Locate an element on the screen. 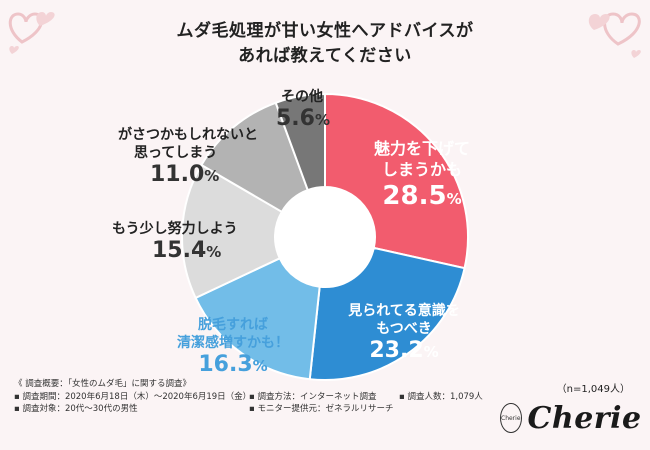 Image resolution: width=650 pixels, height=450 pixels. slice-label-0-line1: 魅力を下げて is located at coordinates (421, 148).